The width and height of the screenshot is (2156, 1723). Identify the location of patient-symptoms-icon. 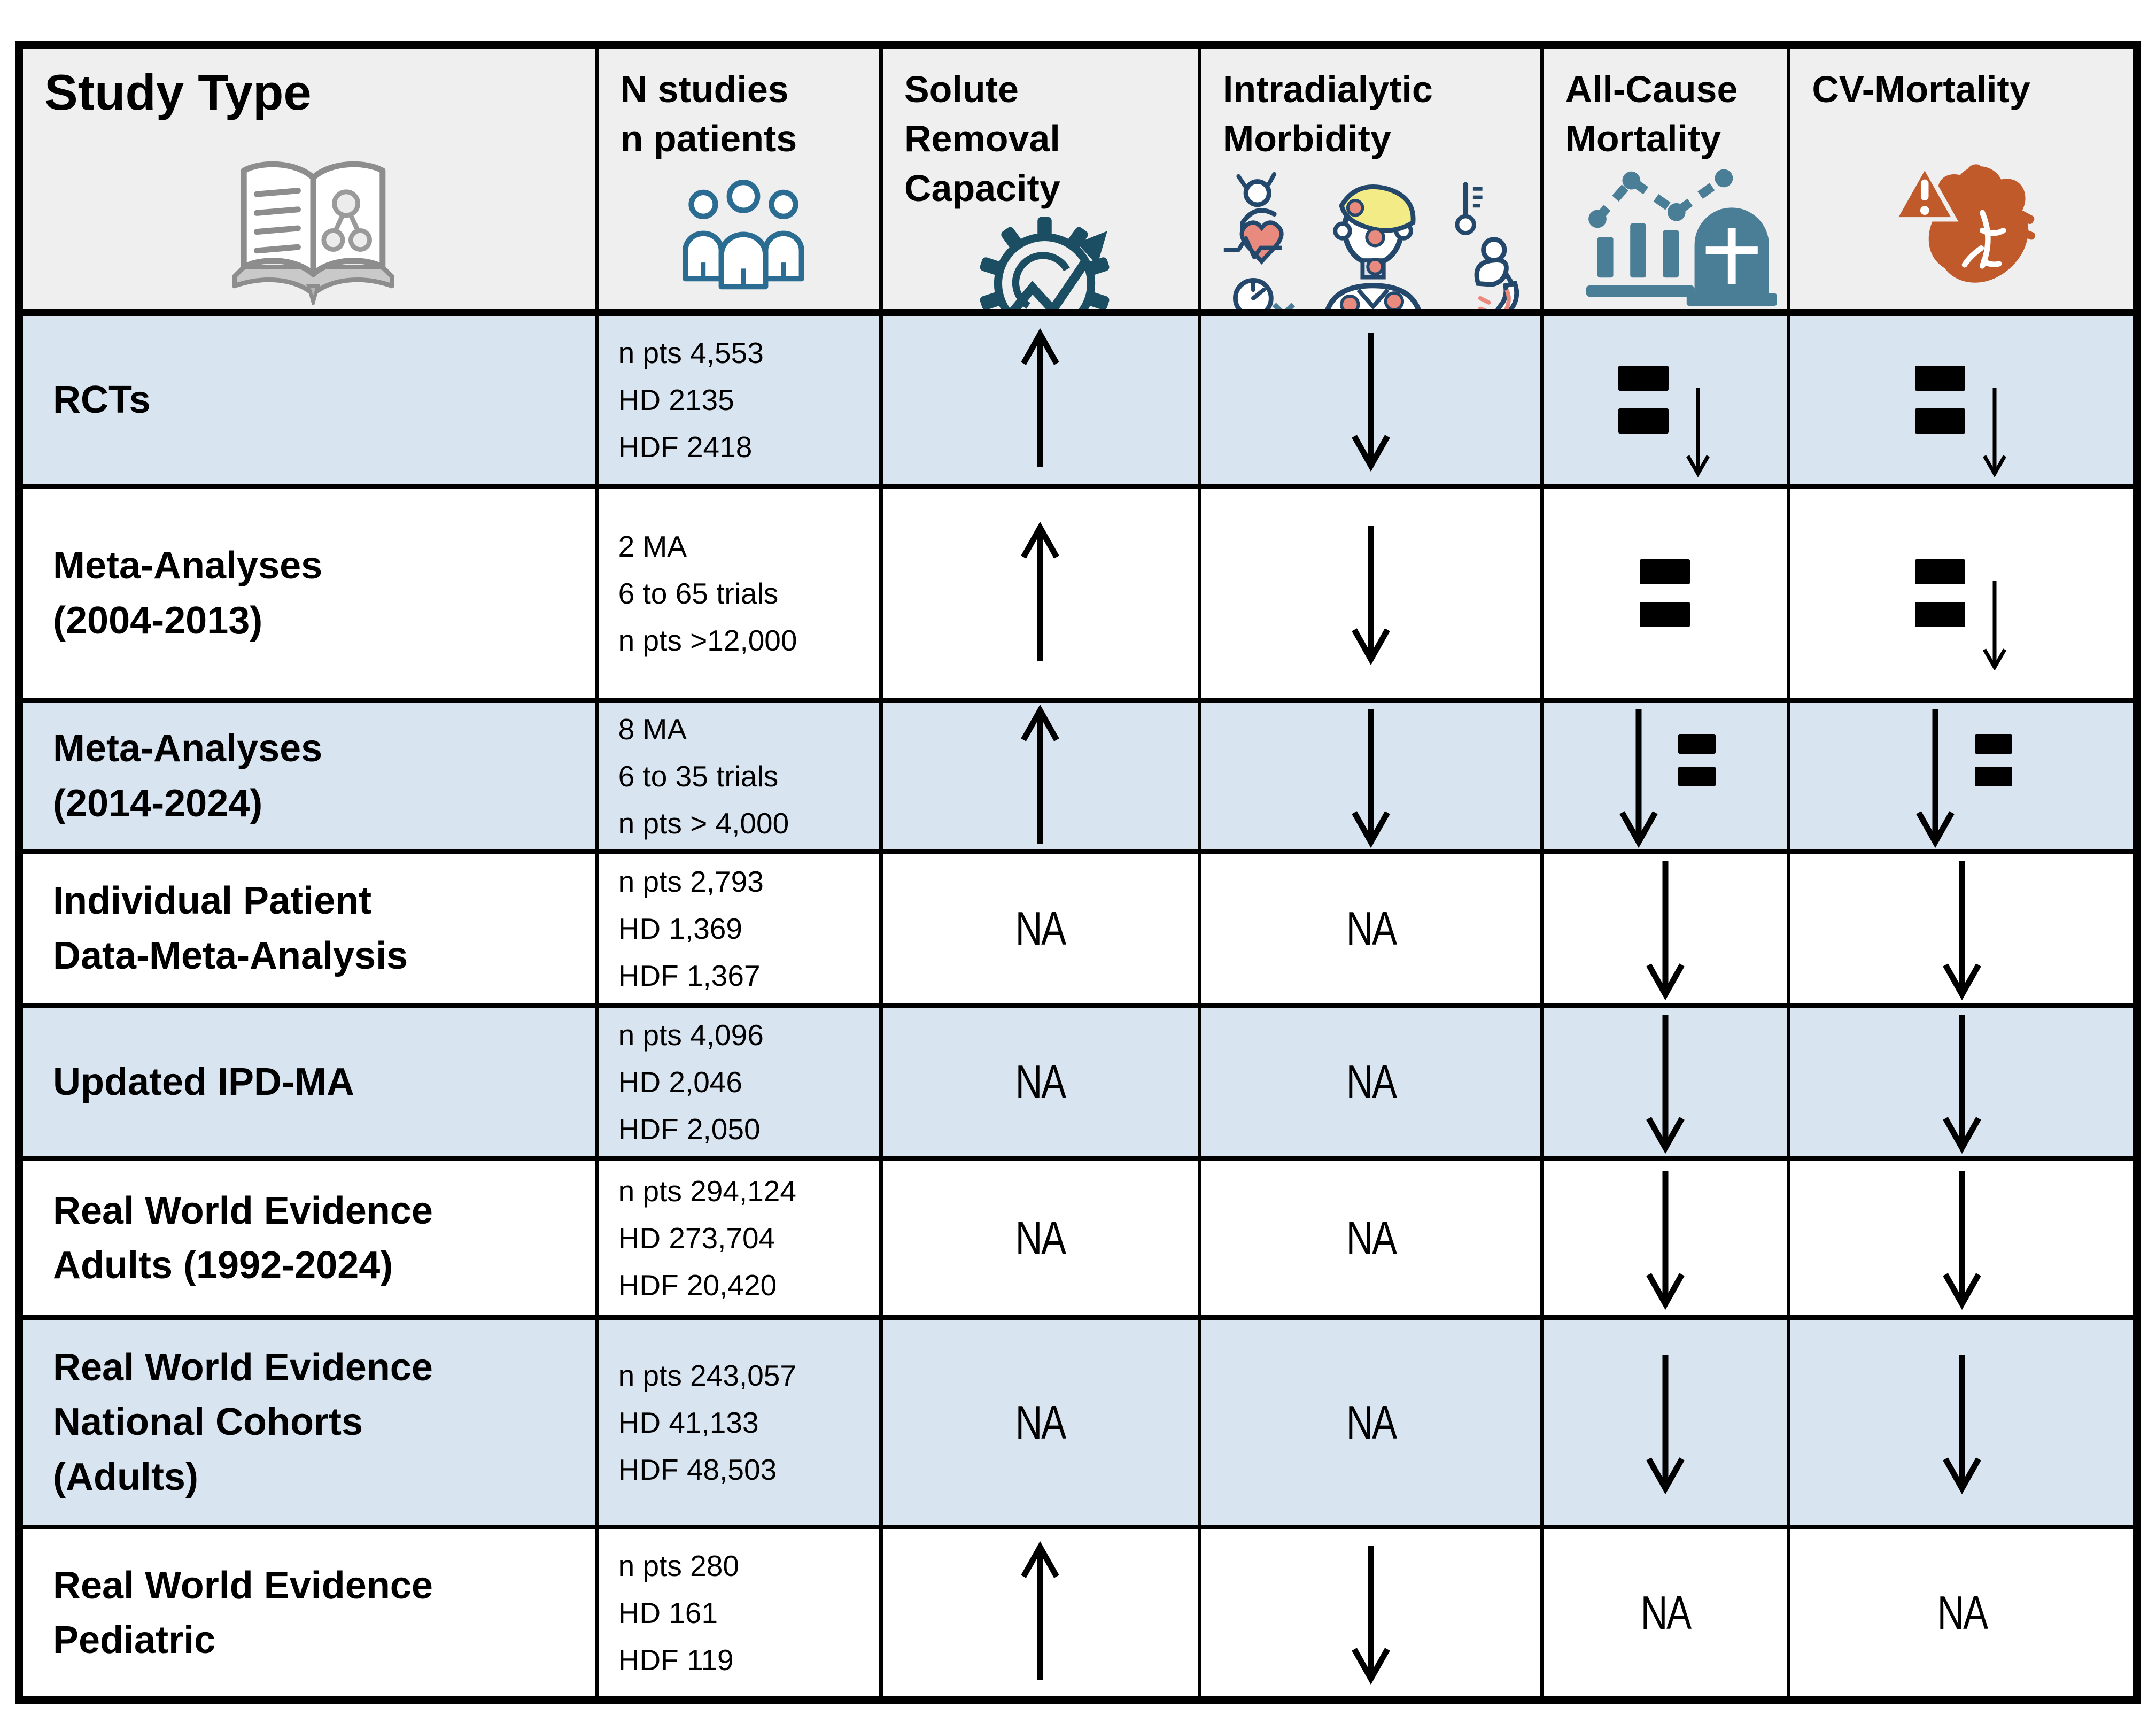
(1375, 237).